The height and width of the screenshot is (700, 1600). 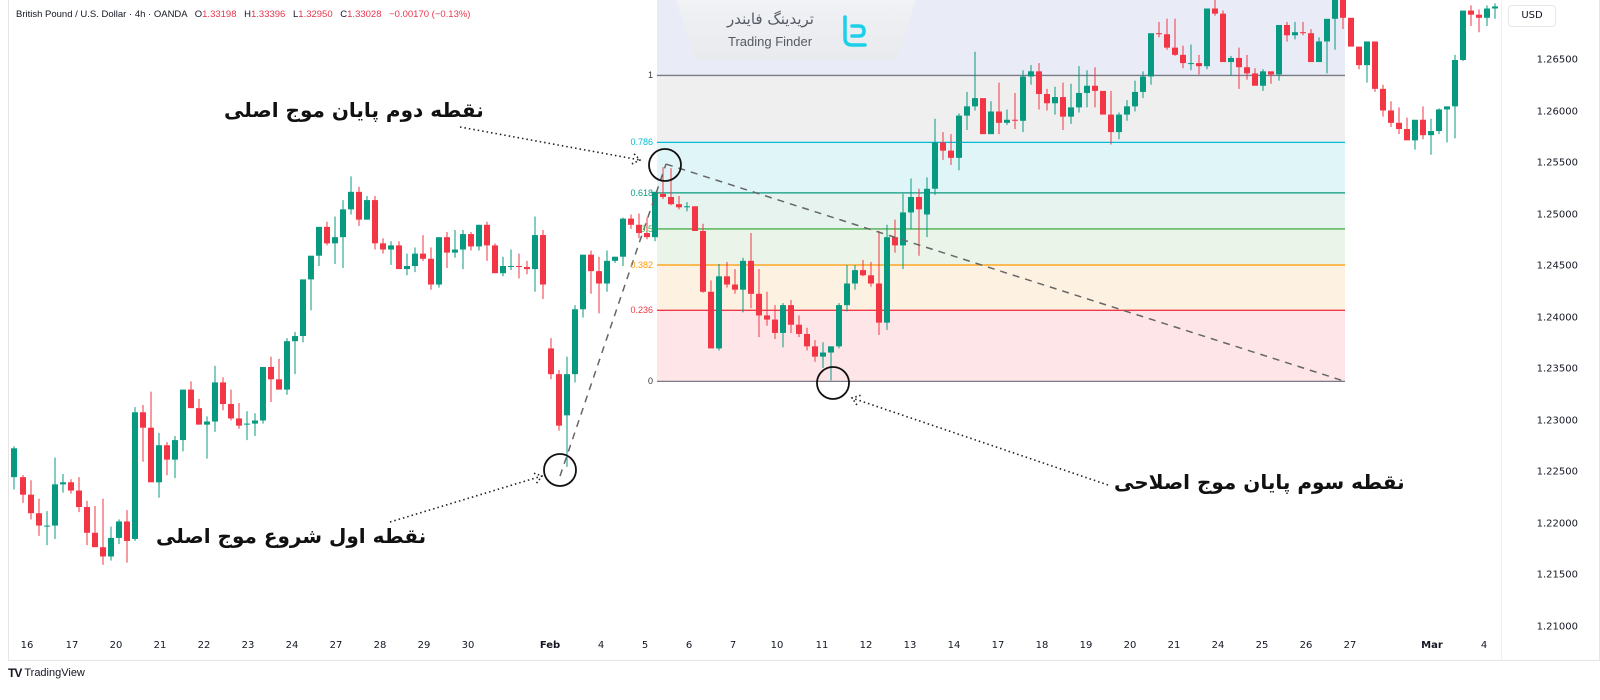 I want to click on fib-level-label: 0, so click(x=650, y=381).